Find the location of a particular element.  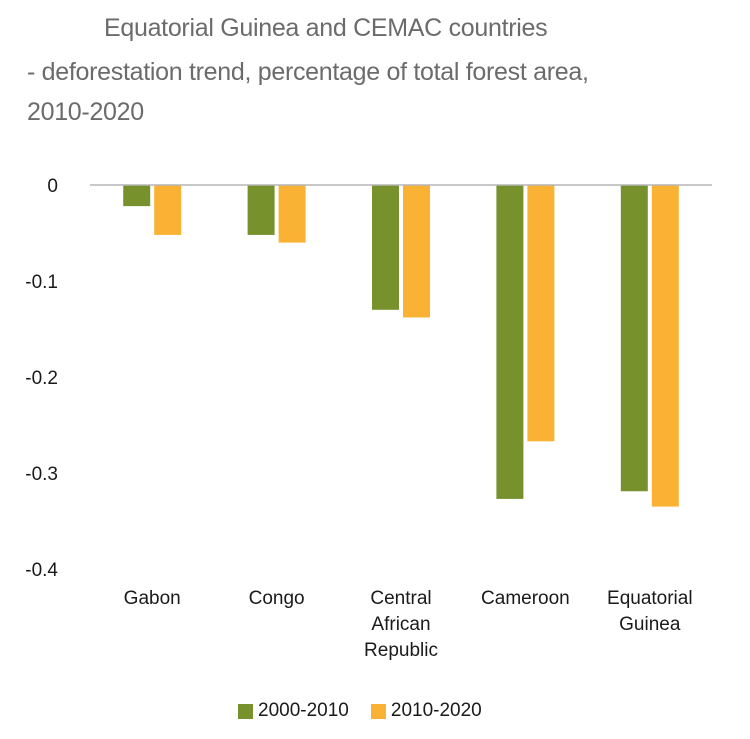

x-tick-label: Gabon is located at coordinates (152, 598).